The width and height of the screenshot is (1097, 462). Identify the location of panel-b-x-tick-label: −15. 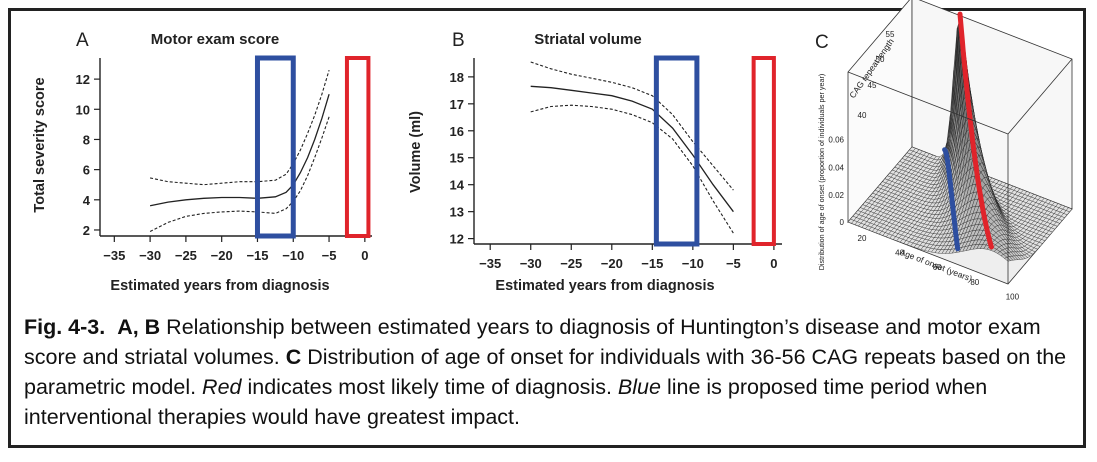
(652, 263).